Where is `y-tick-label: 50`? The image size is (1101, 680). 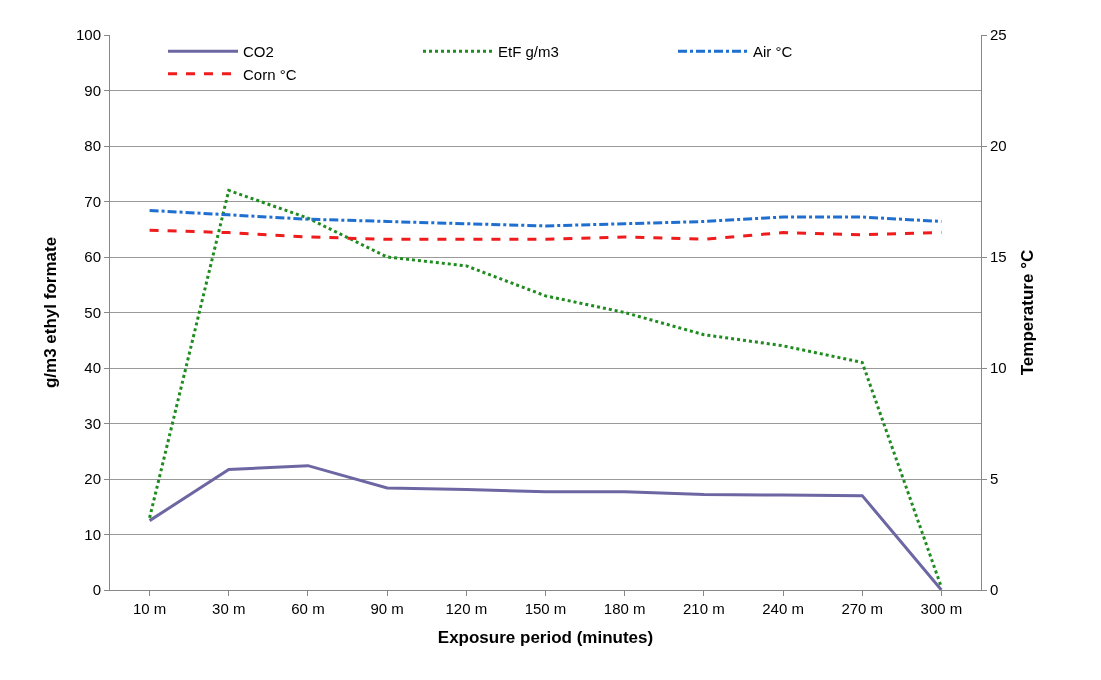 y-tick-label: 50 is located at coordinates (92, 312).